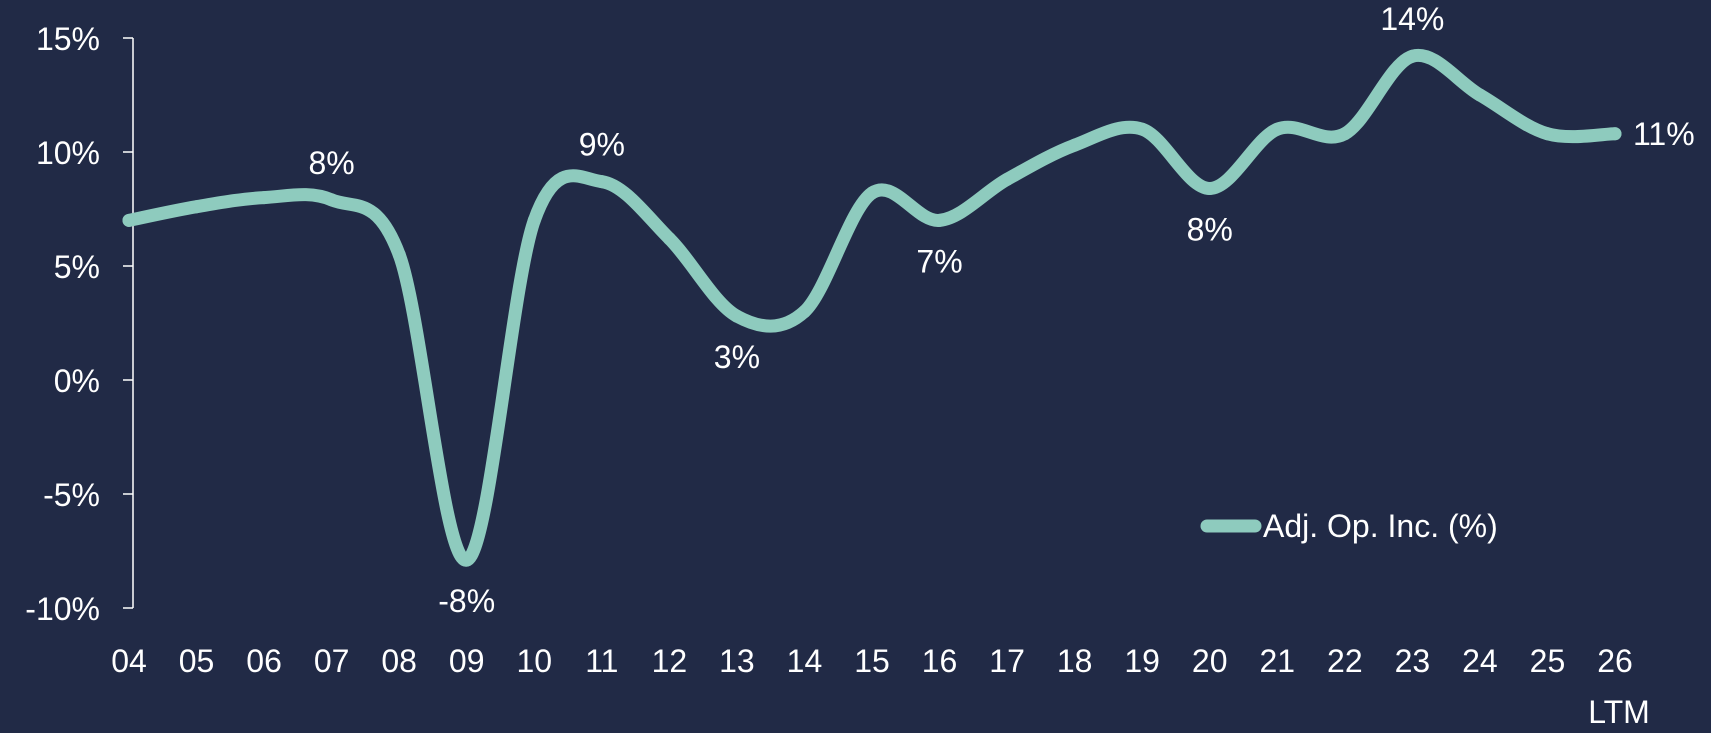 This screenshot has height=733, width=1711. I want to click on x-tick-label: 06, so click(264, 661).